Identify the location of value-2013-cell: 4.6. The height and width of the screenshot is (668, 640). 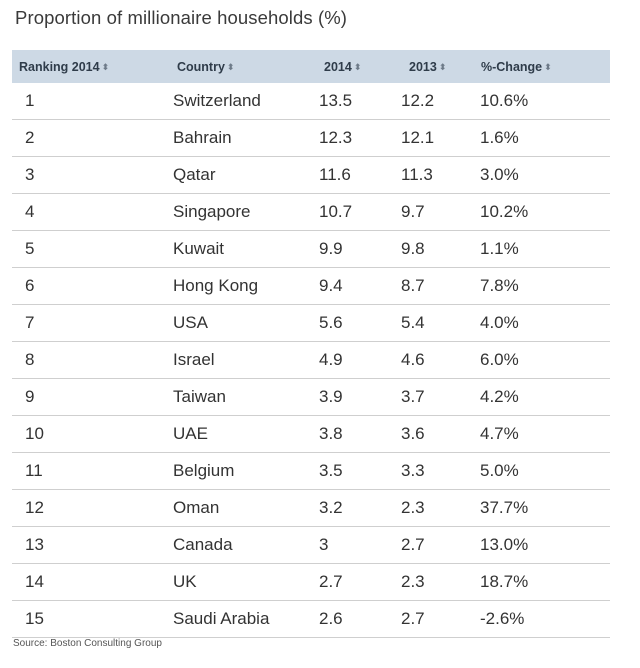
(440, 360).